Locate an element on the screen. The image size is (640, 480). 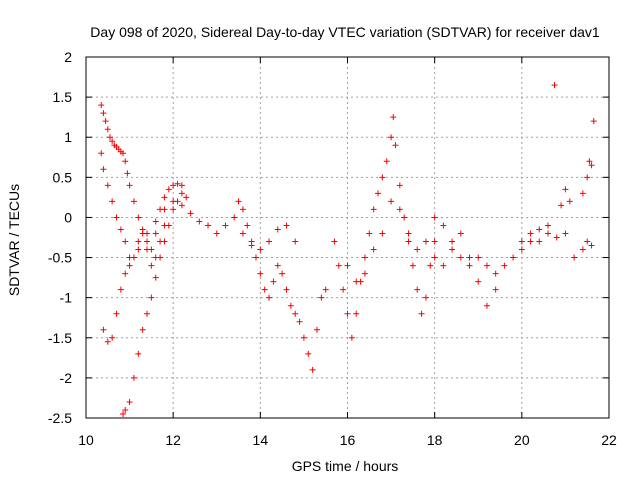
x-axis-title: GPS time / hours is located at coordinates (345, 466).